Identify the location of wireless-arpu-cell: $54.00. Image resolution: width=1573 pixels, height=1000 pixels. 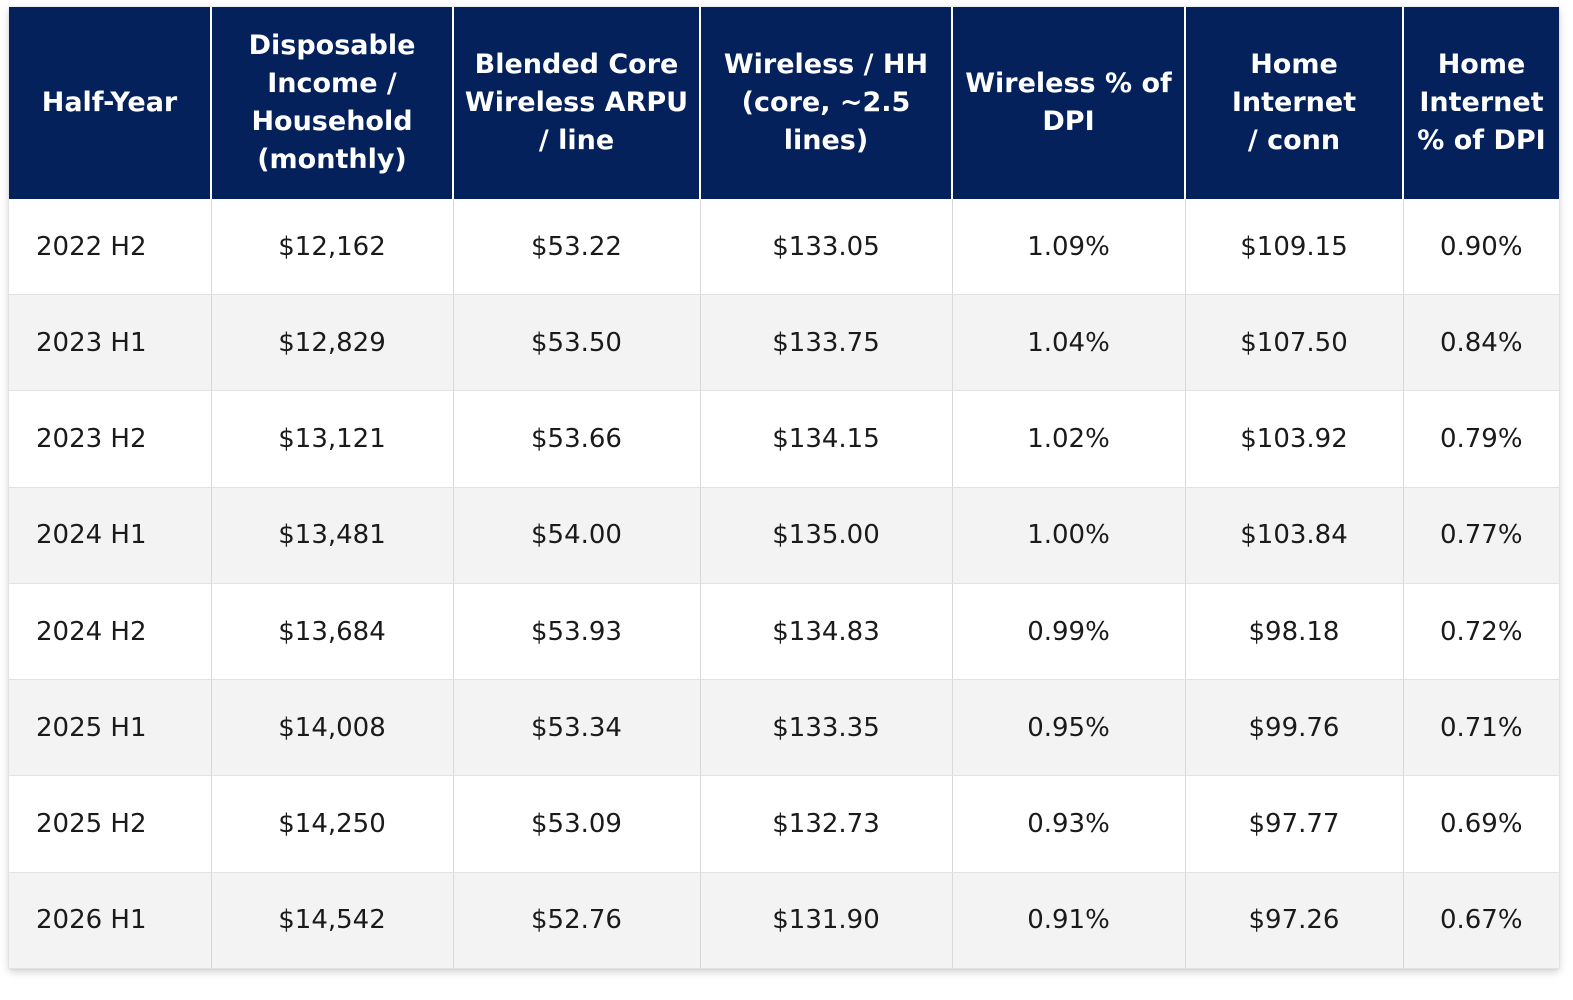
(577, 535).